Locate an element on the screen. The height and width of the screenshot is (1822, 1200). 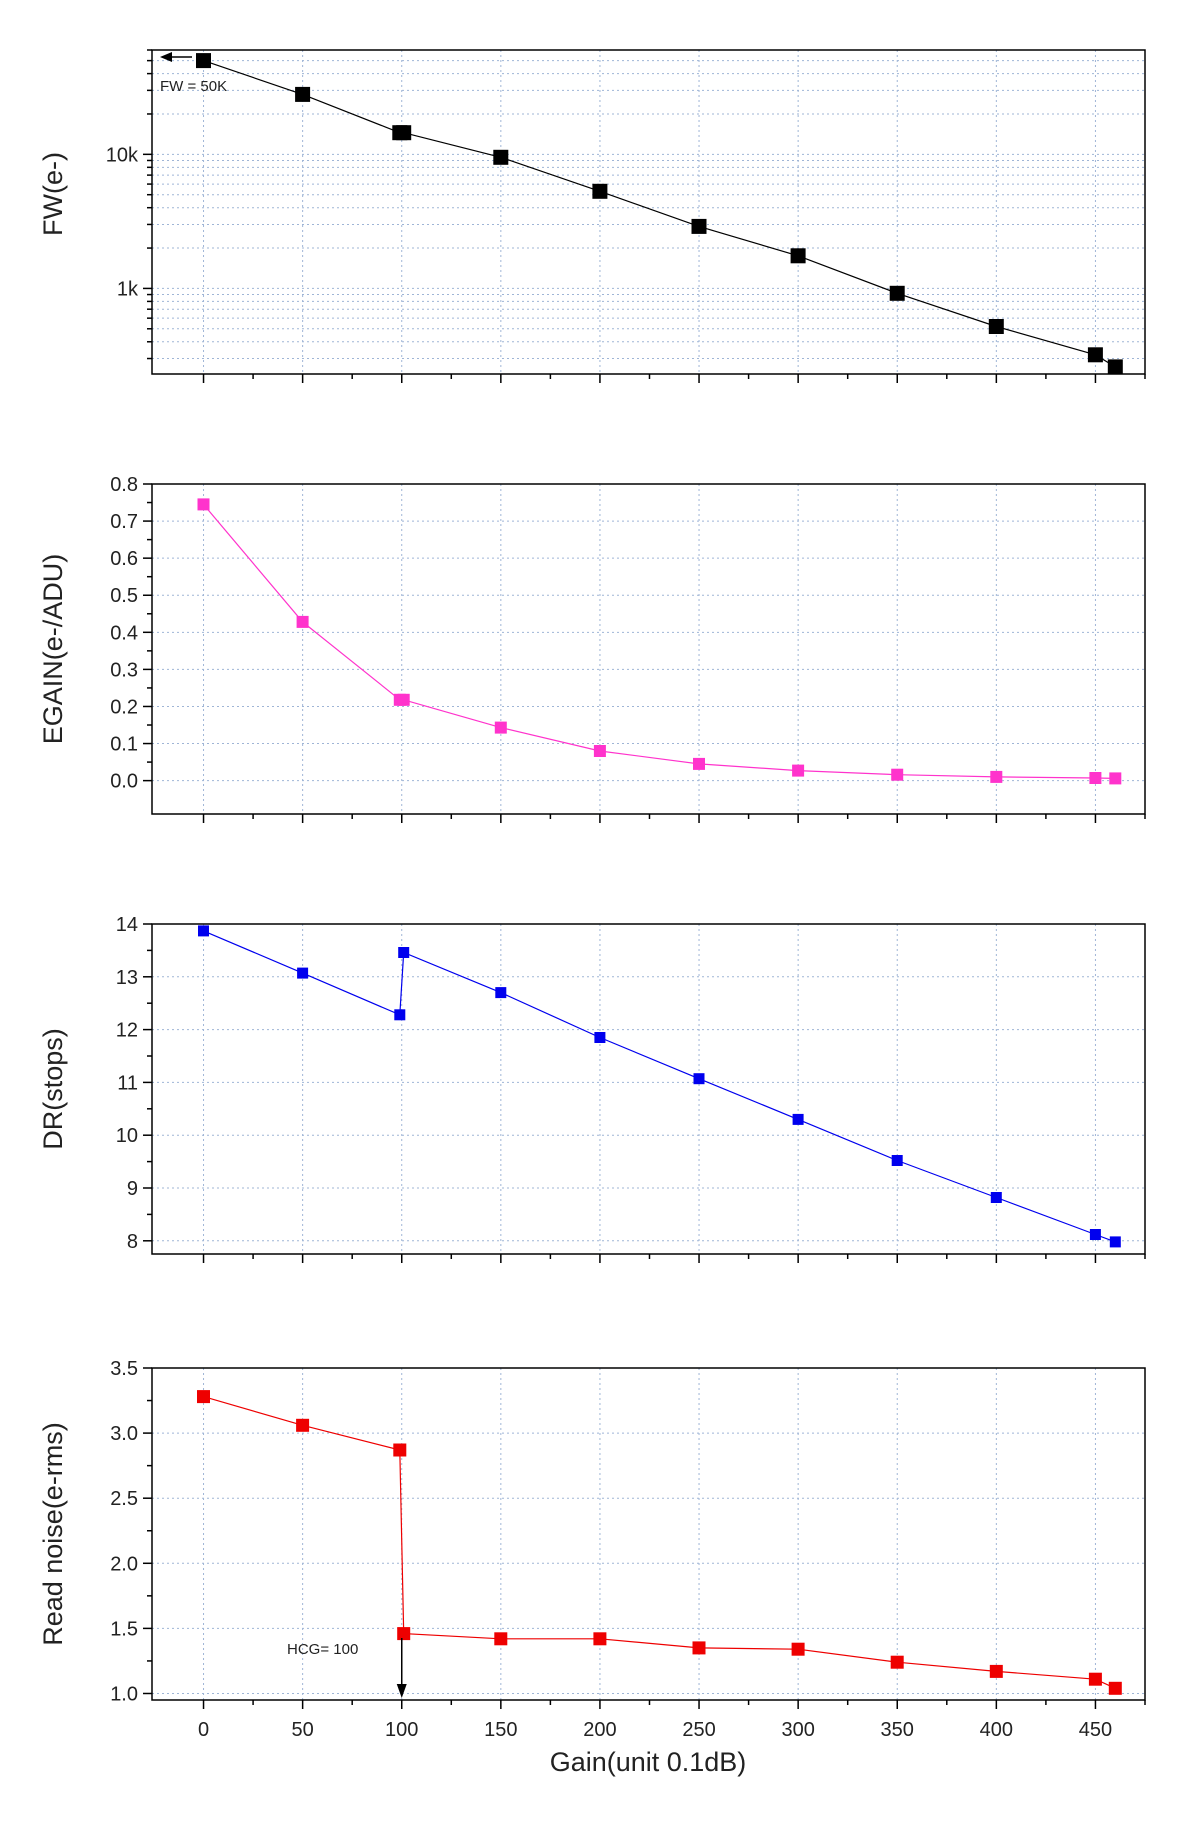
fw-annotation: FW = 50K is located at coordinates (193, 73).